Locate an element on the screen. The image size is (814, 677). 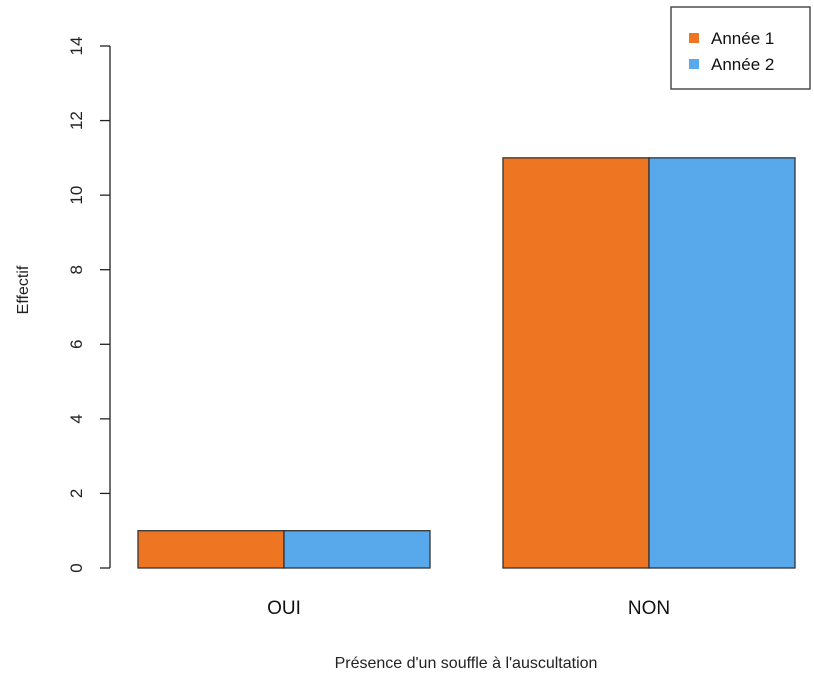
y-tick-label: 12 is located at coordinates (76, 120).